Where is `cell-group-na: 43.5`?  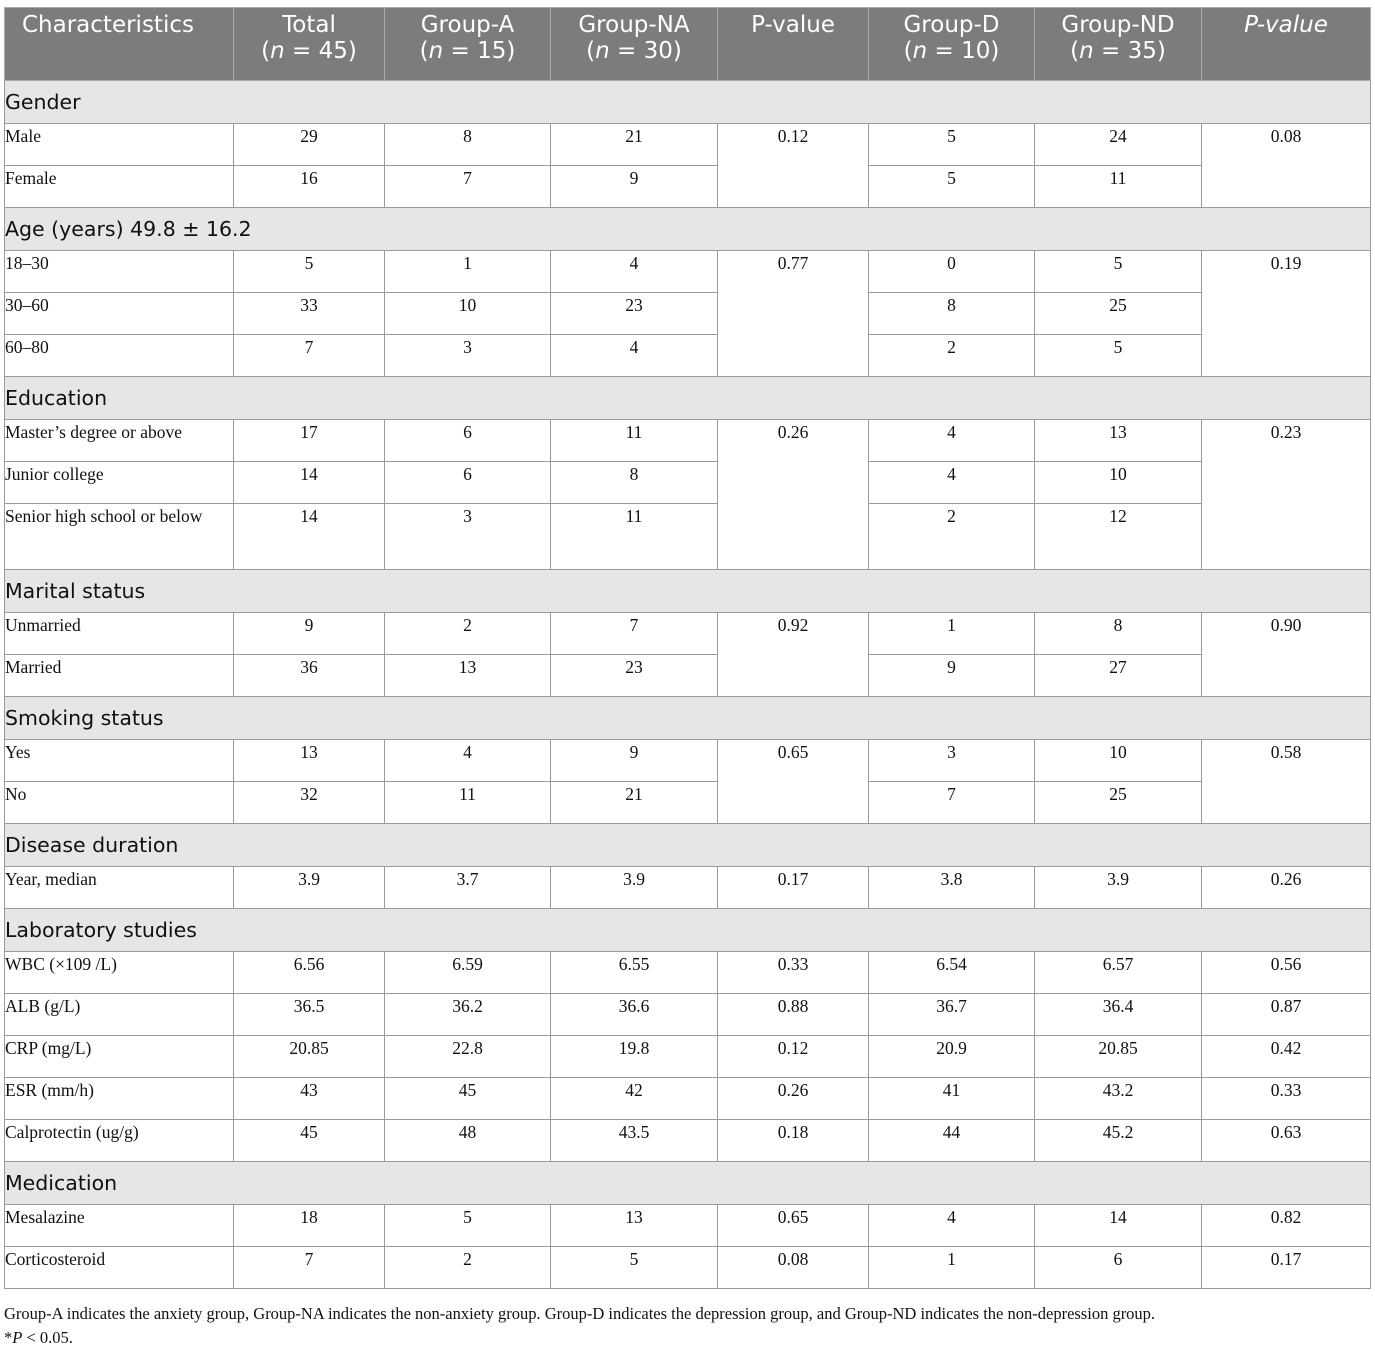 cell-group-na: 43.5 is located at coordinates (634, 1140).